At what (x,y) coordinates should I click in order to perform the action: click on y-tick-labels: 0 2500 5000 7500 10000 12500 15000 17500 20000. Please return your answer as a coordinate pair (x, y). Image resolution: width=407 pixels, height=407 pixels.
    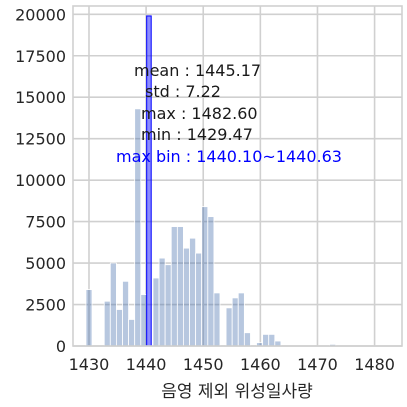
    Looking at the image, I should click on (40, 180).